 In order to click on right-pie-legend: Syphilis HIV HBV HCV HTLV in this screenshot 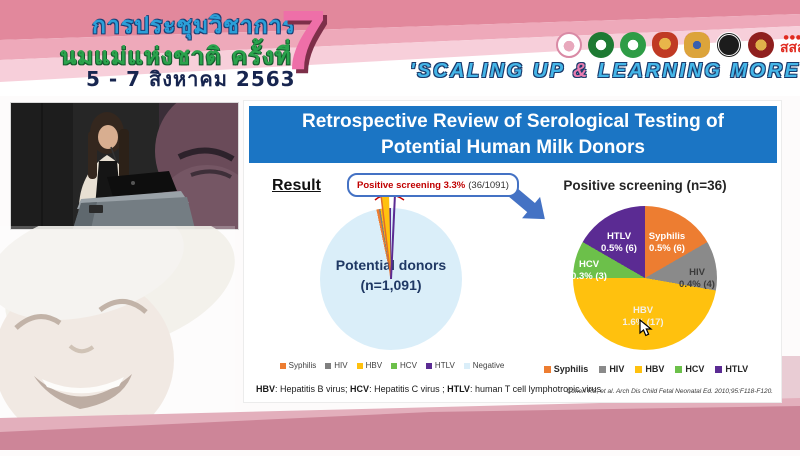, I will do `click(646, 369)`.